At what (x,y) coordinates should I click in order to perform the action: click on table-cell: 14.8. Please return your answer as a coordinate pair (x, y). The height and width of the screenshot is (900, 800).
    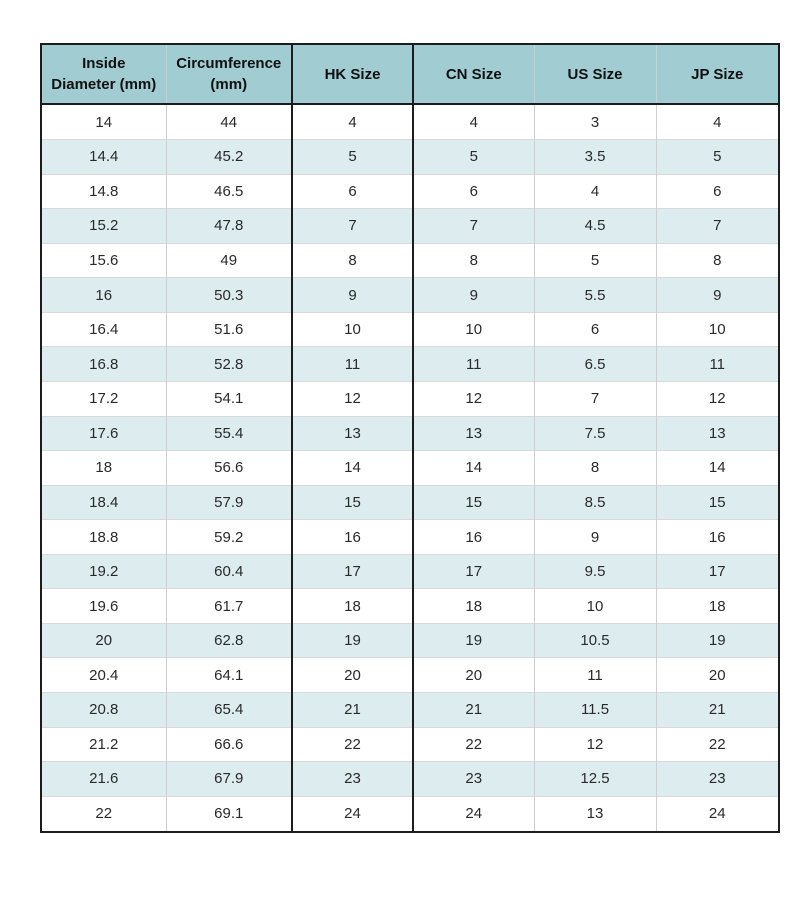
    Looking at the image, I should click on (103, 191).